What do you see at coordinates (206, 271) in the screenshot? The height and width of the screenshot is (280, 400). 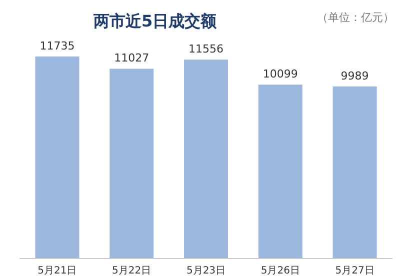 I see `x-tick-label: 5月23日` at bounding box center [206, 271].